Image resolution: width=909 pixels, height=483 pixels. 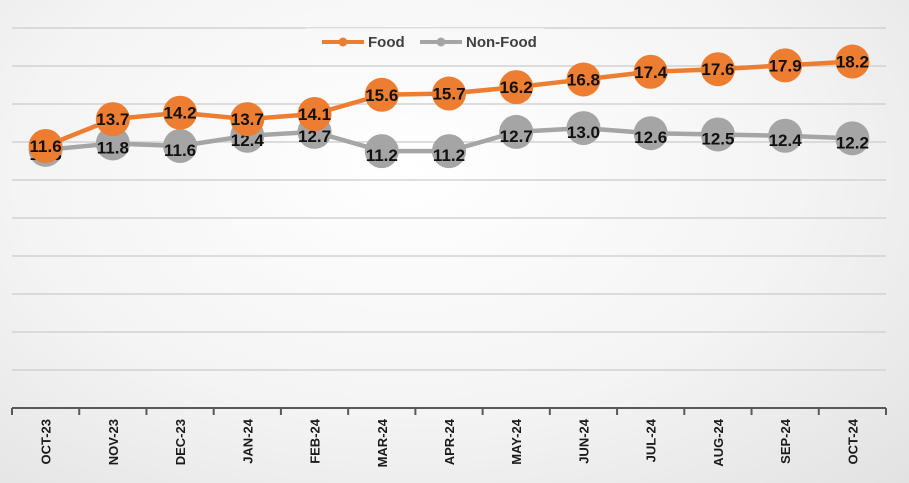 I want to click on data-label: 14.2, so click(x=180, y=113).